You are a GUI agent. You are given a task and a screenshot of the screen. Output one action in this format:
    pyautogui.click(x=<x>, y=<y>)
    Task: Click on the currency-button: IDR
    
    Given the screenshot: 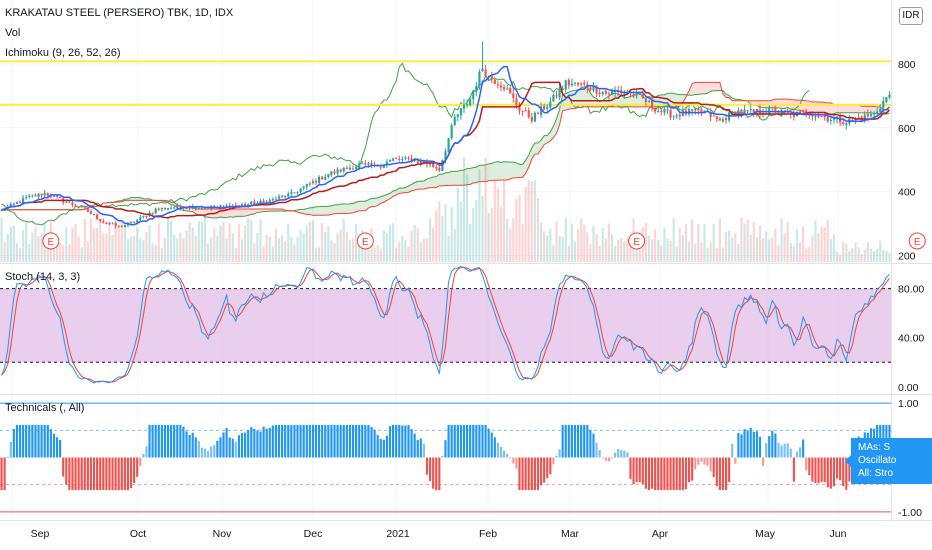 What is the action you would take?
    pyautogui.click(x=911, y=16)
    